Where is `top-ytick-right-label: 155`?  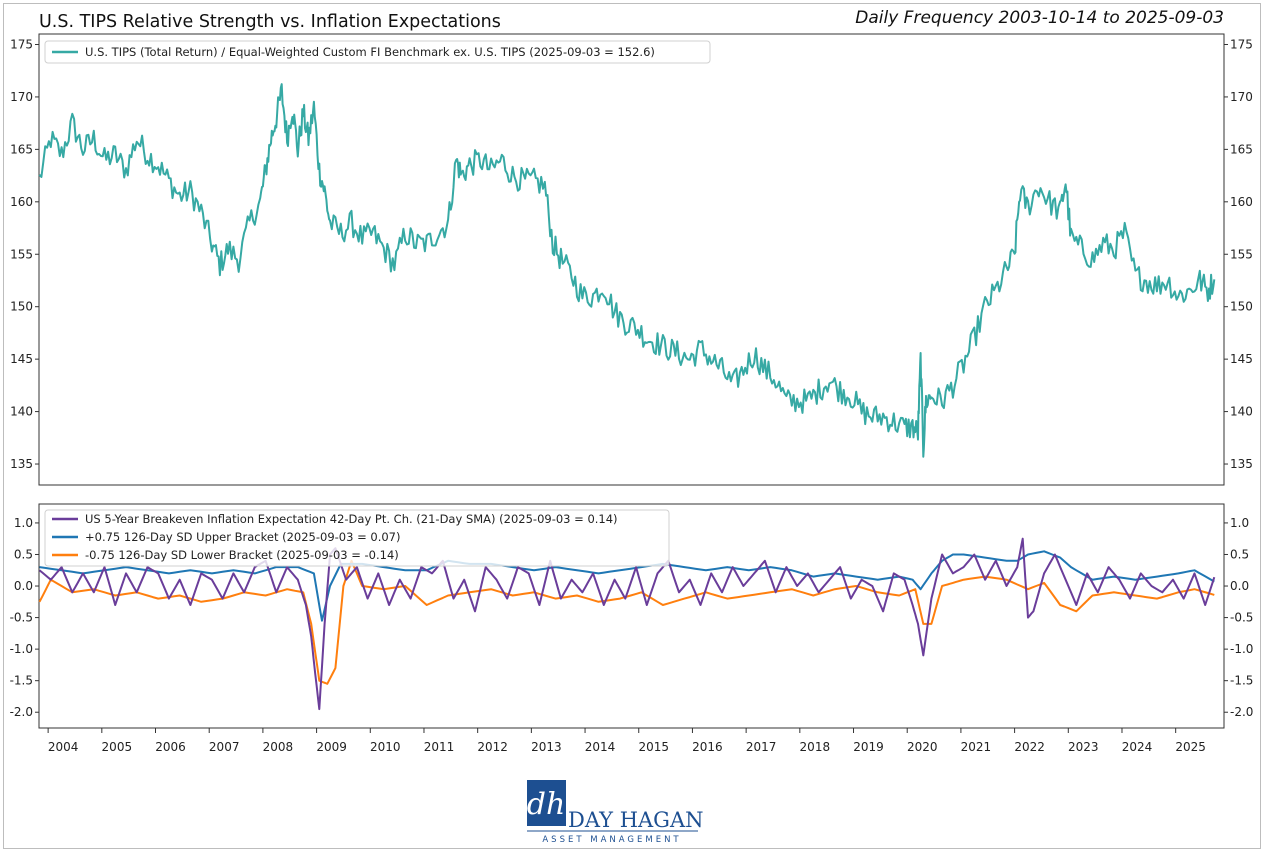 top-ytick-right-label: 155 is located at coordinates (1241, 254).